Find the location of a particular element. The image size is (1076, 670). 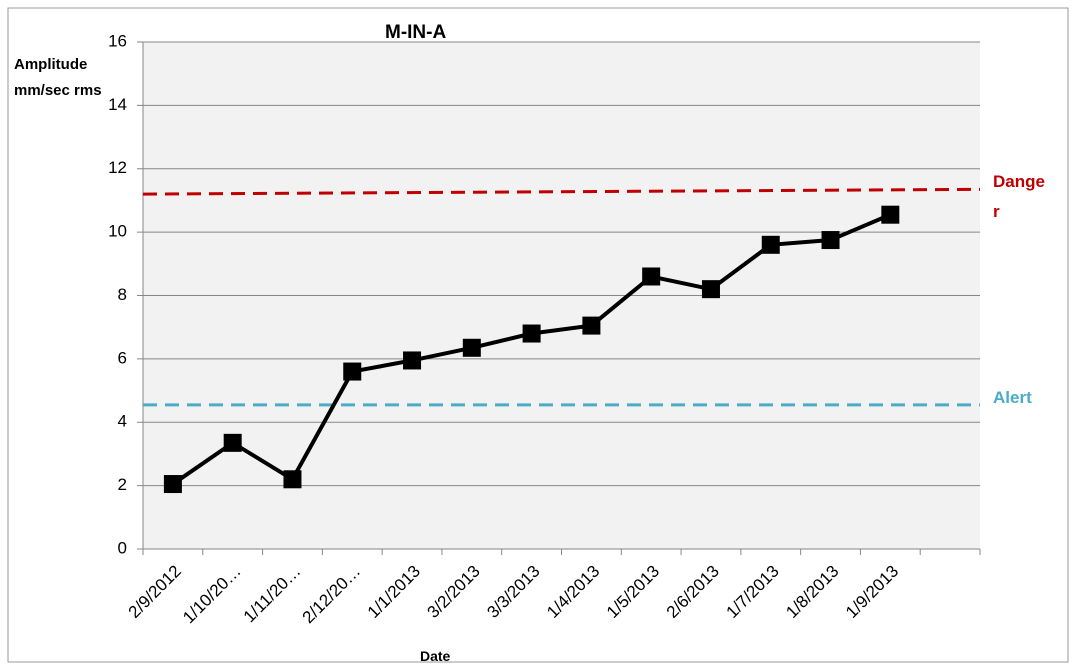

threshold-label: Danger is located at coordinates (1019, 197).